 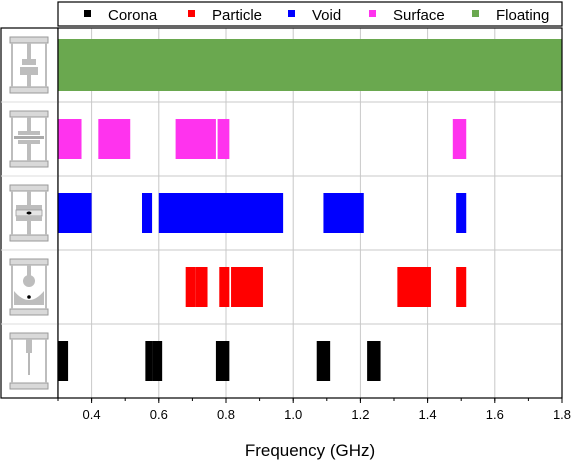 What do you see at coordinates (428, 414) in the screenshot?
I see `x-tick-label: 1.4` at bounding box center [428, 414].